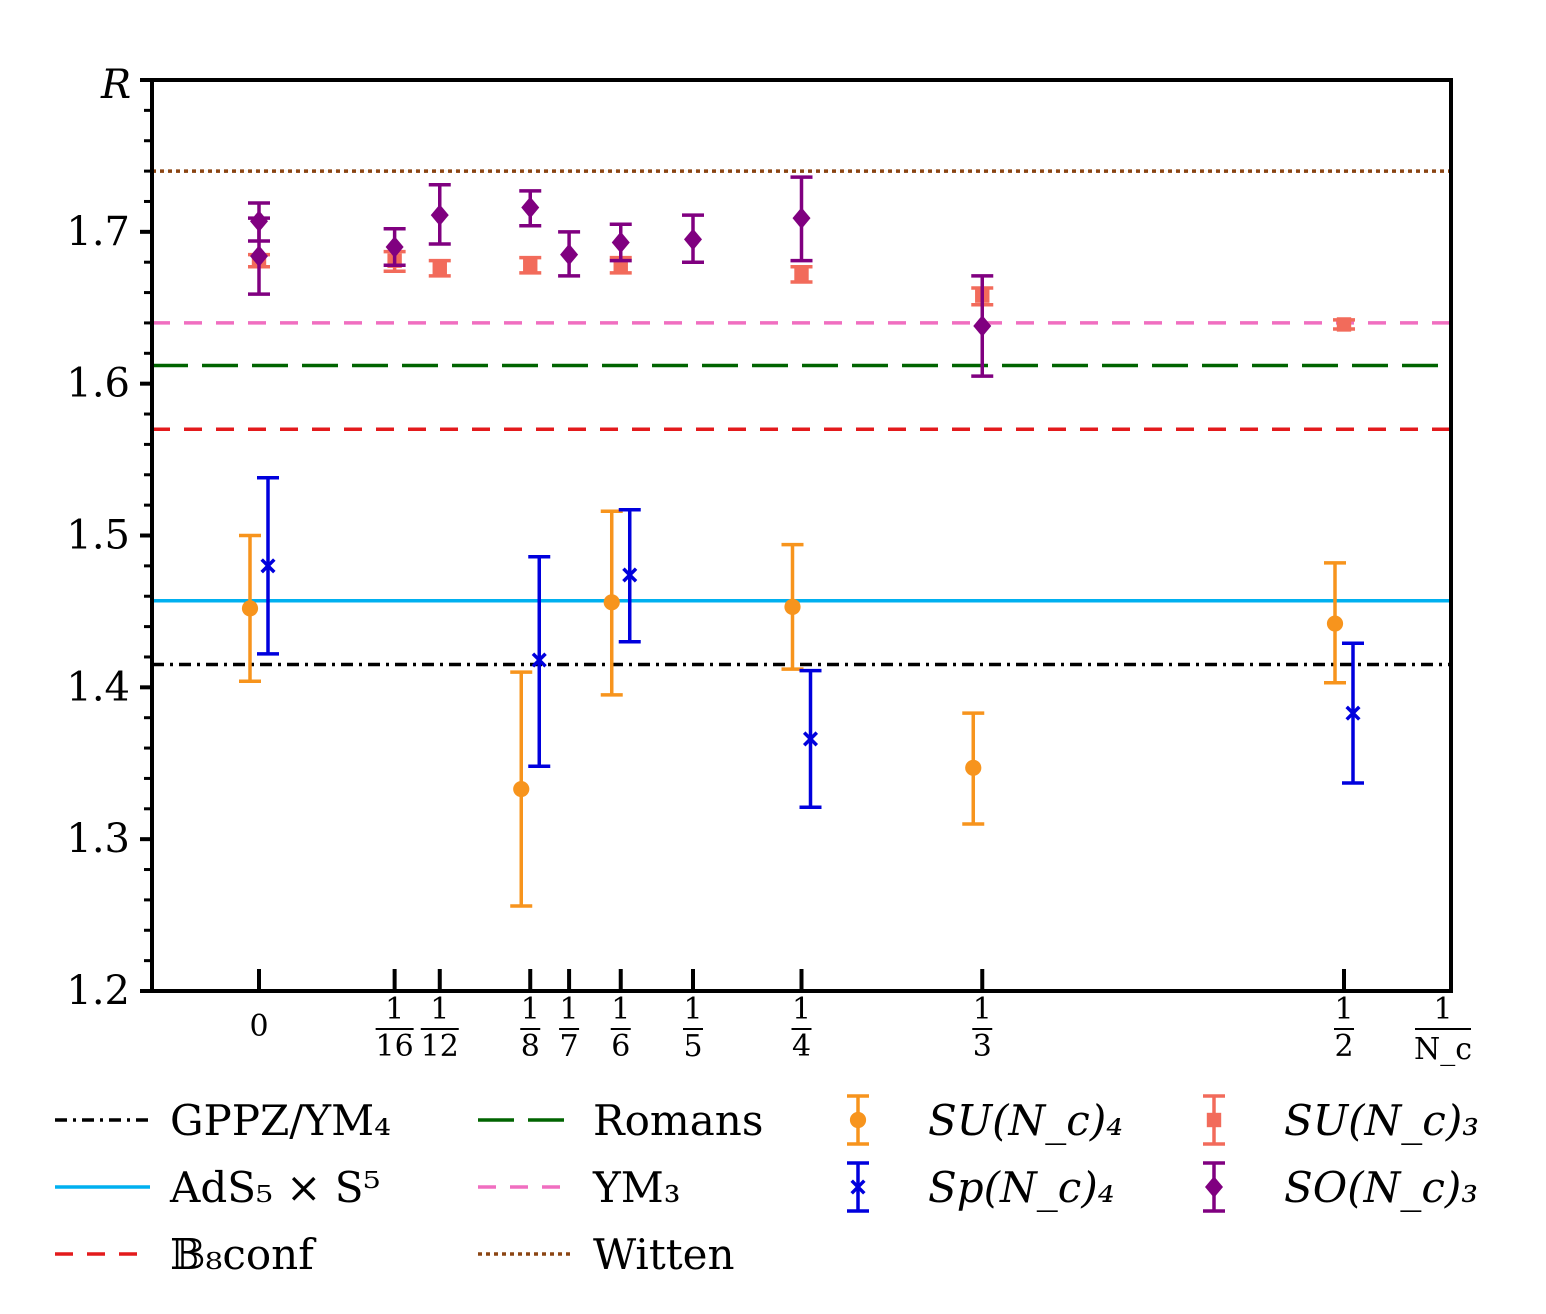  What do you see at coordinates (1443, 1049) in the screenshot?
I see `x-axis-label-denominator: N_c` at bounding box center [1443, 1049].